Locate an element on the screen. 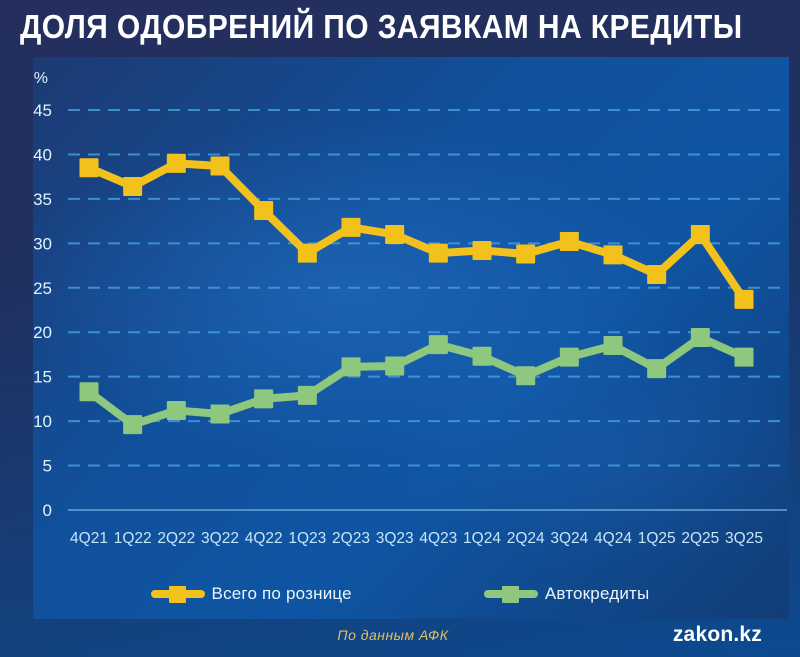 This screenshot has width=800, height=657. y-tick-label-40: 40 is located at coordinates (42, 154).